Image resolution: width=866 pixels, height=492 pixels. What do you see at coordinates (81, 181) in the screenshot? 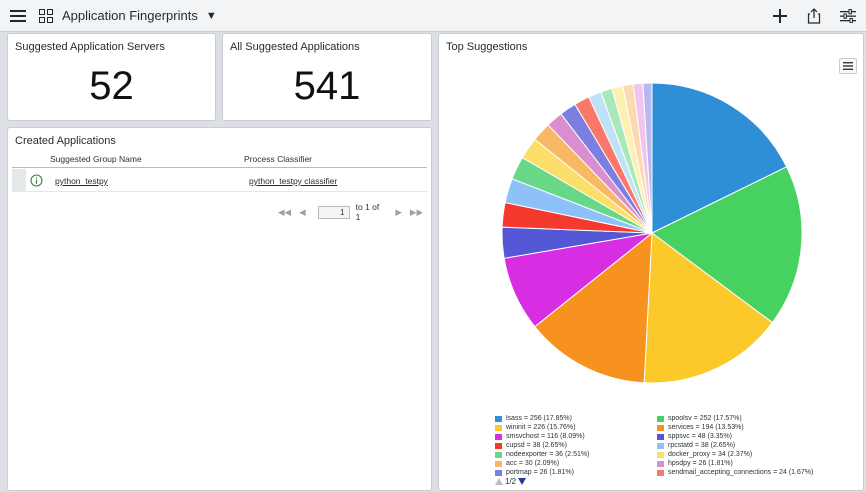
I see `group-name-link: python_testpy` at bounding box center [81, 181].